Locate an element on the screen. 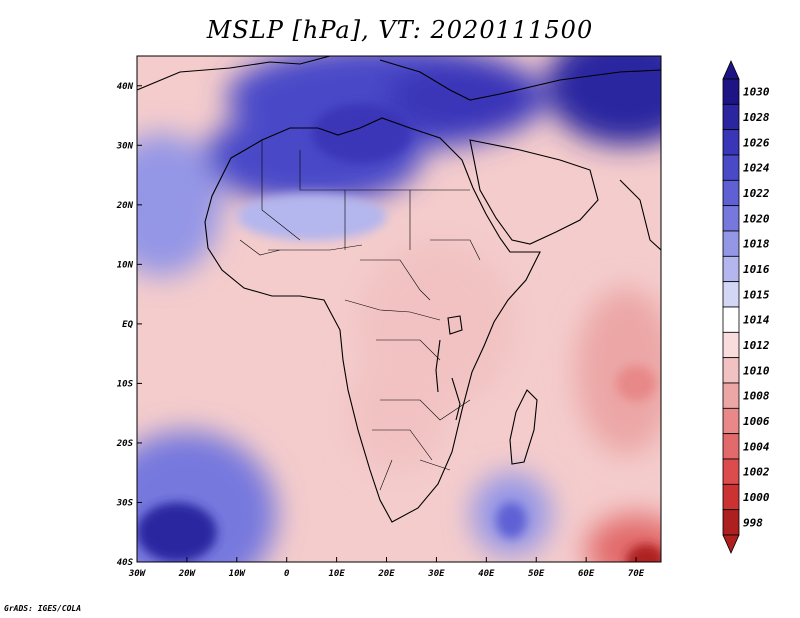 The width and height of the screenshot is (800, 618). colorbar-max-arrow is located at coordinates (731, 70).